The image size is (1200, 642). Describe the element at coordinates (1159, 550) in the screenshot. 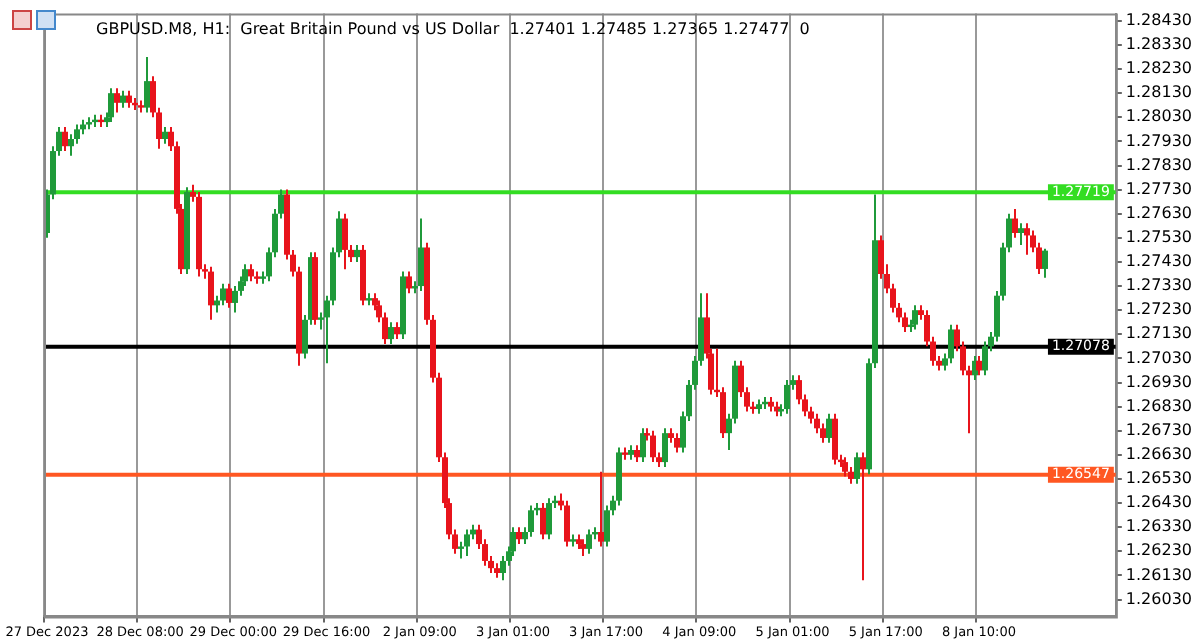

I see `y-tick-label: 1.26230` at that location.